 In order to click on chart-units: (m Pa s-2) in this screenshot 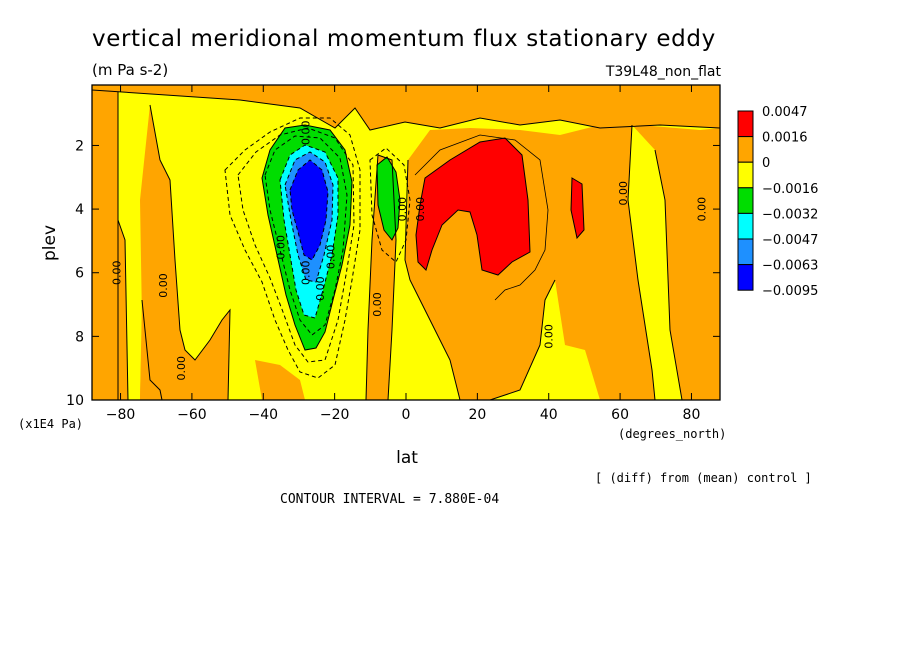, I will do `click(130, 70)`.